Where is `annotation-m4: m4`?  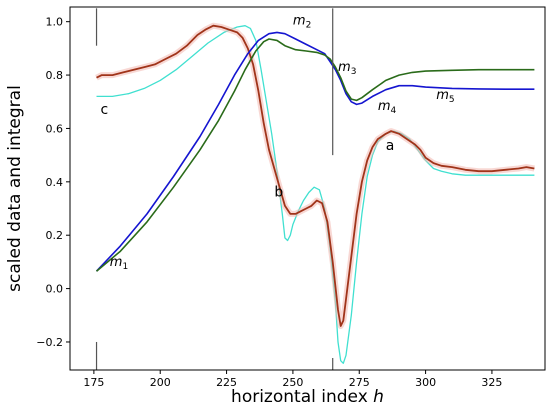 annotation-m4: m4 is located at coordinates (387, 107).